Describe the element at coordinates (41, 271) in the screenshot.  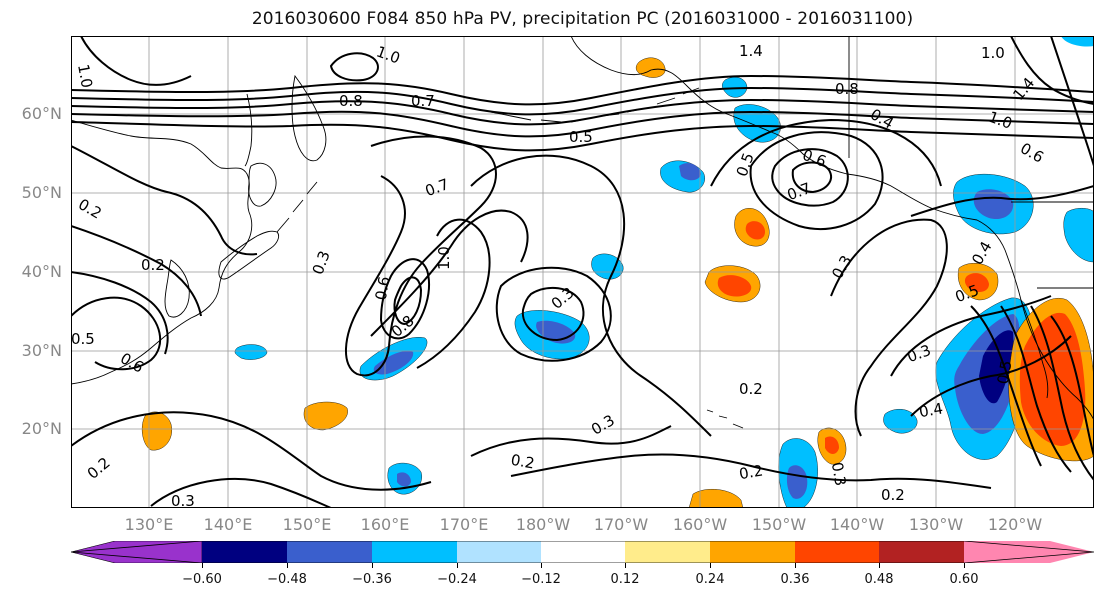
I see `lat-label: 40°N` at that location.